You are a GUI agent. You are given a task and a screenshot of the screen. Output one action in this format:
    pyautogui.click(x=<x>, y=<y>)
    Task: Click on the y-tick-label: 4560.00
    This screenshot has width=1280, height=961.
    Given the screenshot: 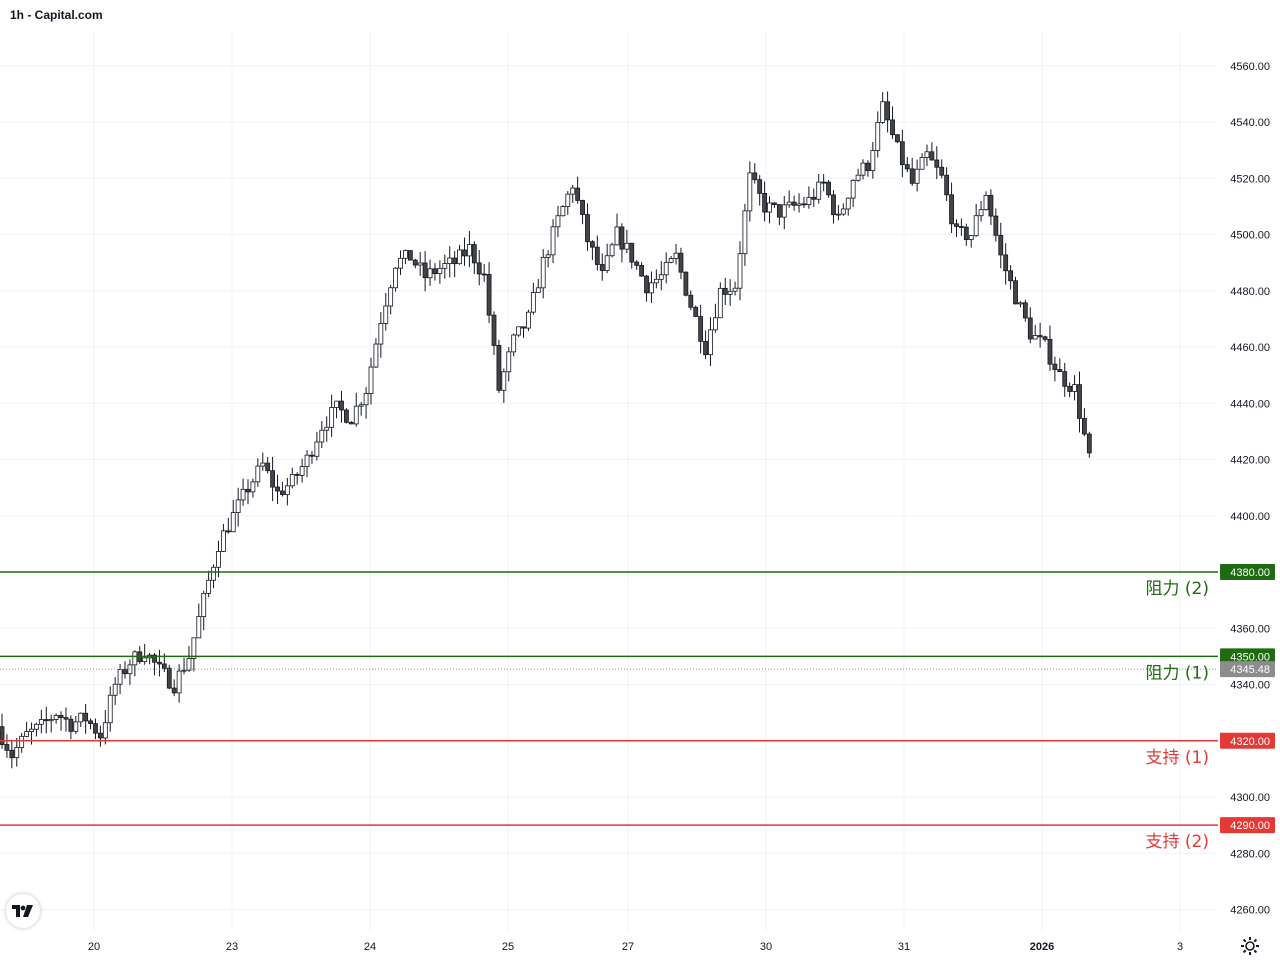 What is the action you would take?
    pyautogui.click(x=1250, y=67)
    